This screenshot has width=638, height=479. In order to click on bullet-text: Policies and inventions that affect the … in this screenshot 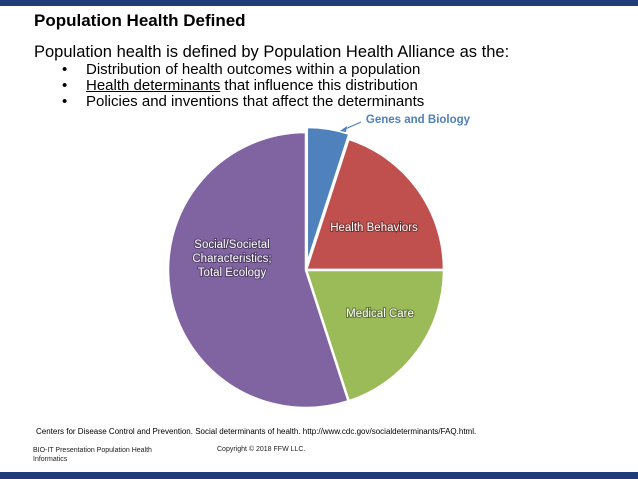, I will do `click(255, 101)`.